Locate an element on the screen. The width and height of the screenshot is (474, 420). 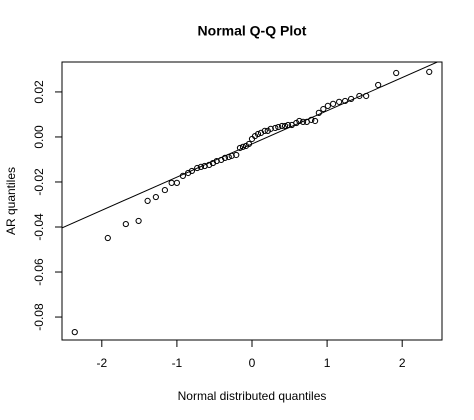
x-tick-label: 0 is located at coordinates (252, 363).